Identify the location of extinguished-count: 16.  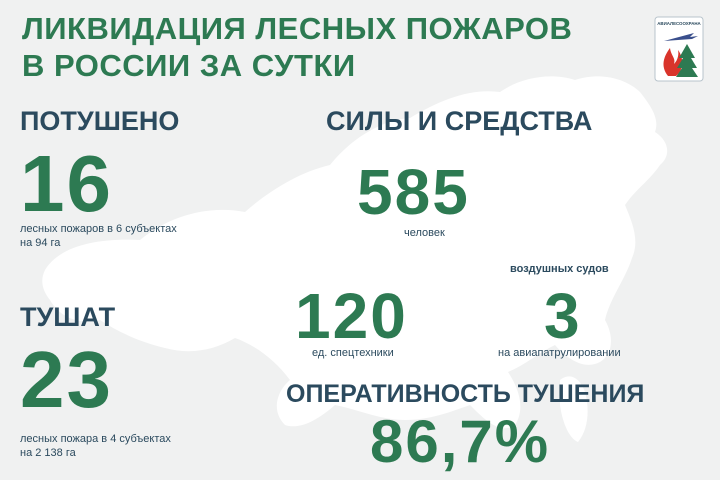
(66, 183).